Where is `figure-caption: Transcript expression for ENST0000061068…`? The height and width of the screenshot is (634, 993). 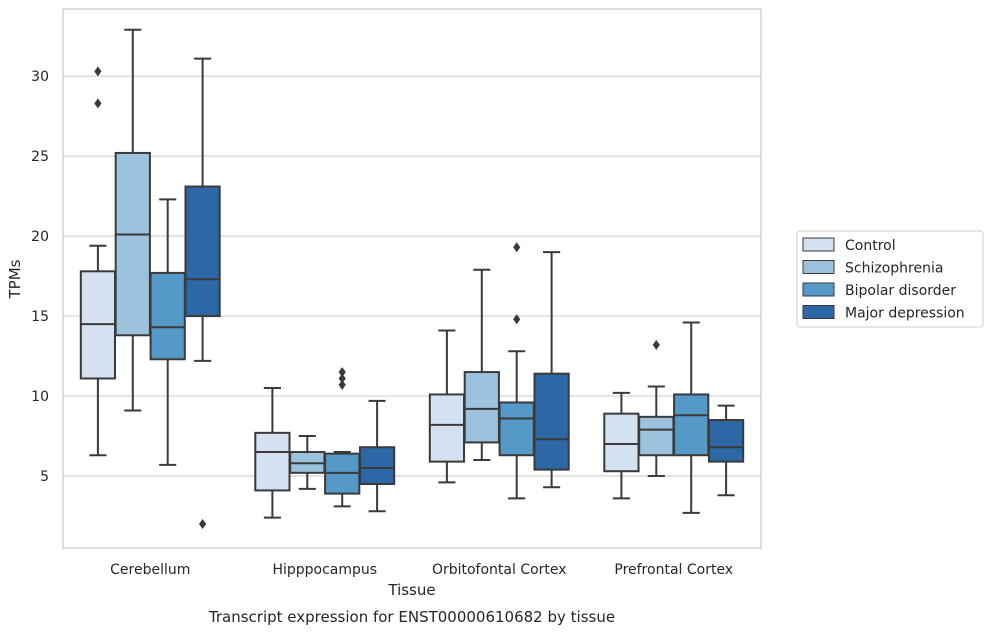
figure-caption: Transcript expression for ENST0000061068… is located at coordinates (411, 617).